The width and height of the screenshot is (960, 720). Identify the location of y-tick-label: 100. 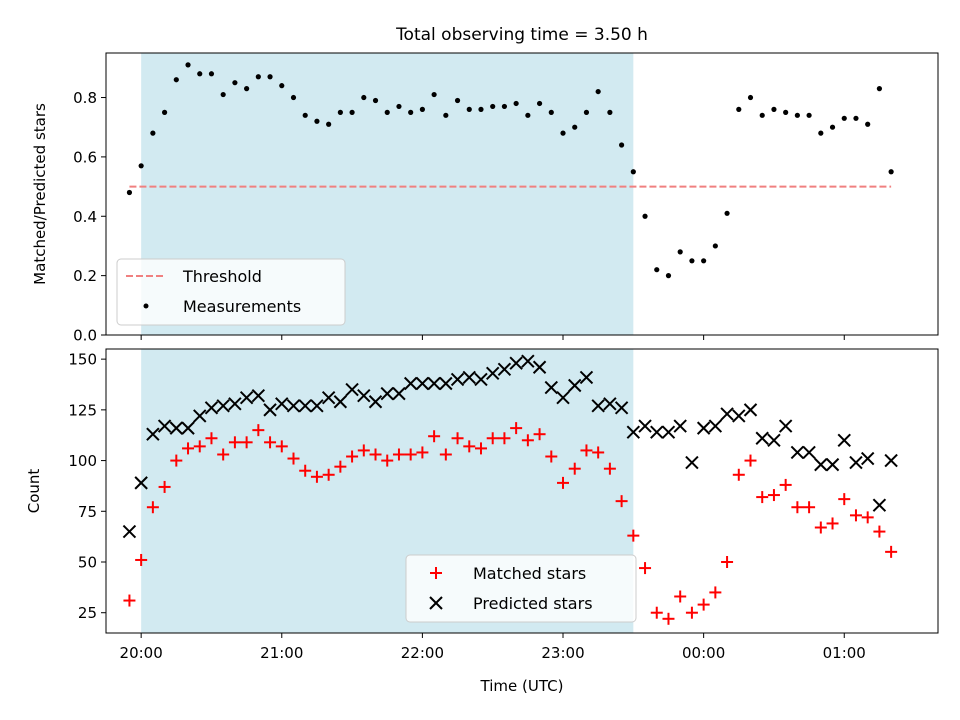
(82, 461).